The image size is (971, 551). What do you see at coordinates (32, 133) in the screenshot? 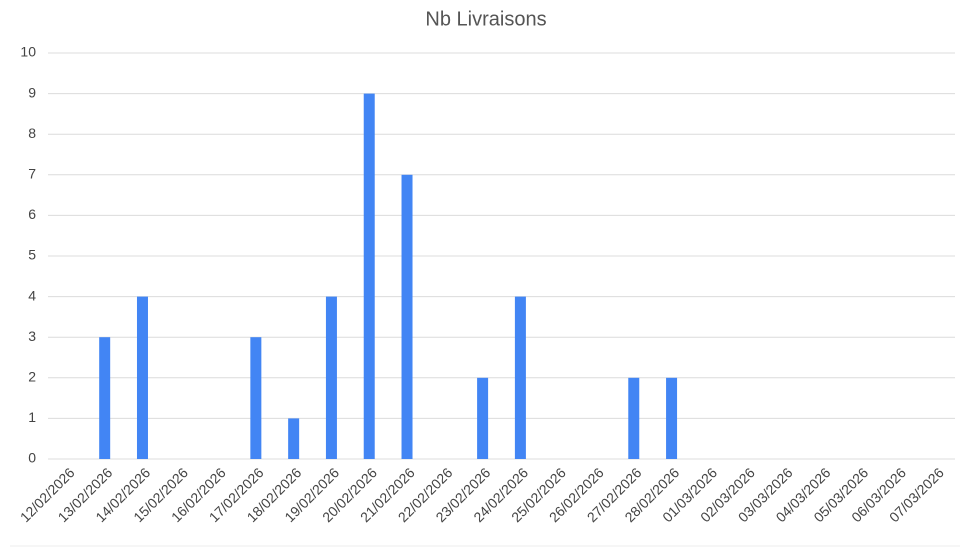
I see `y-tick-label: 8` at bounding box center [32, 133].